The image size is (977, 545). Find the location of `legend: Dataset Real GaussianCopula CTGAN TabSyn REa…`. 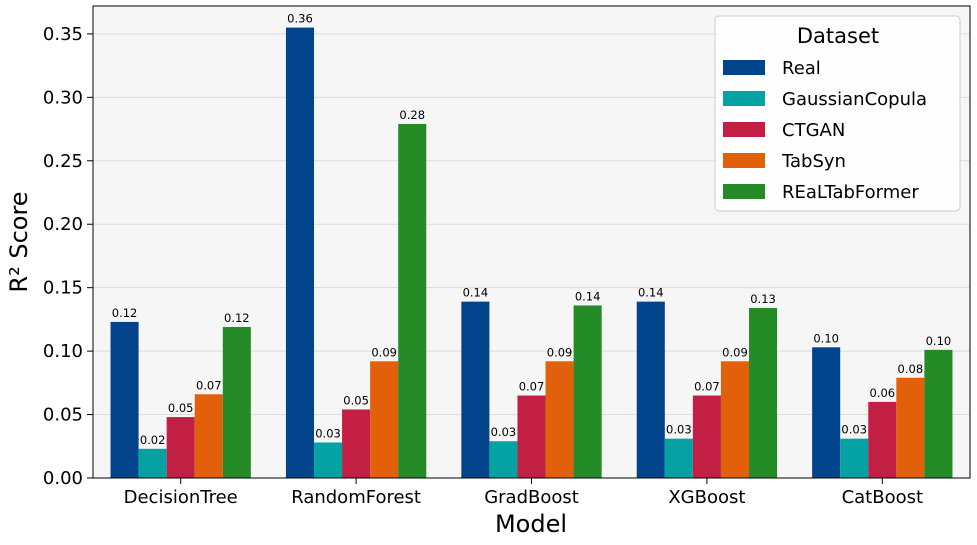

legend: Dataset Real GaussianCopula CTGAN TabSyn REa… is located at coordinates (837, 113).